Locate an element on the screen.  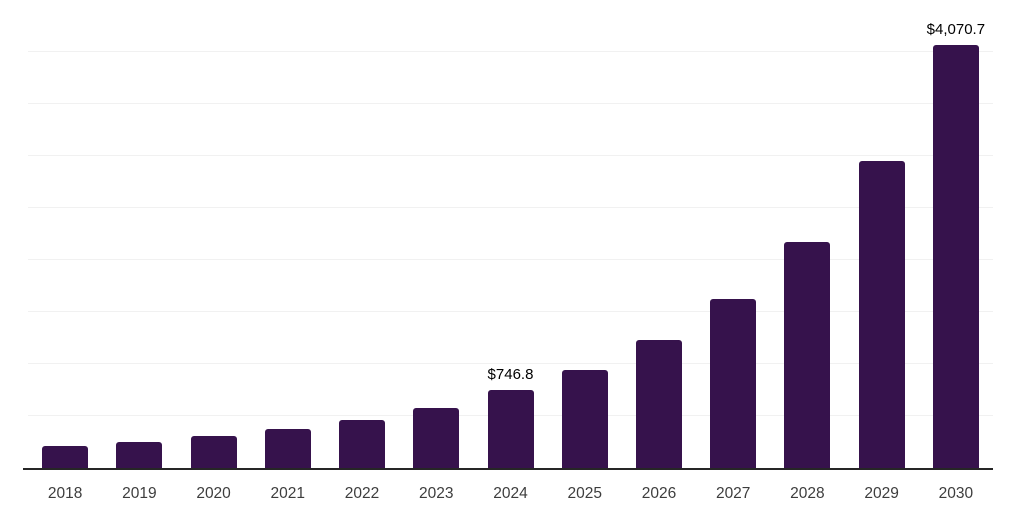
bar-2024 is located at coordinates (510, 430).